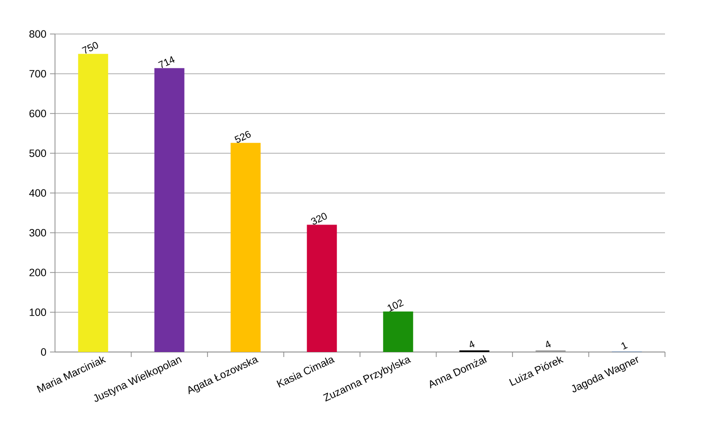 The height and width of the screenshot is (439, 705). What do you see at coordinates (37, 193) in the screenshot?
I see `y-tick-label: 400` at bounding box center [37, 193].